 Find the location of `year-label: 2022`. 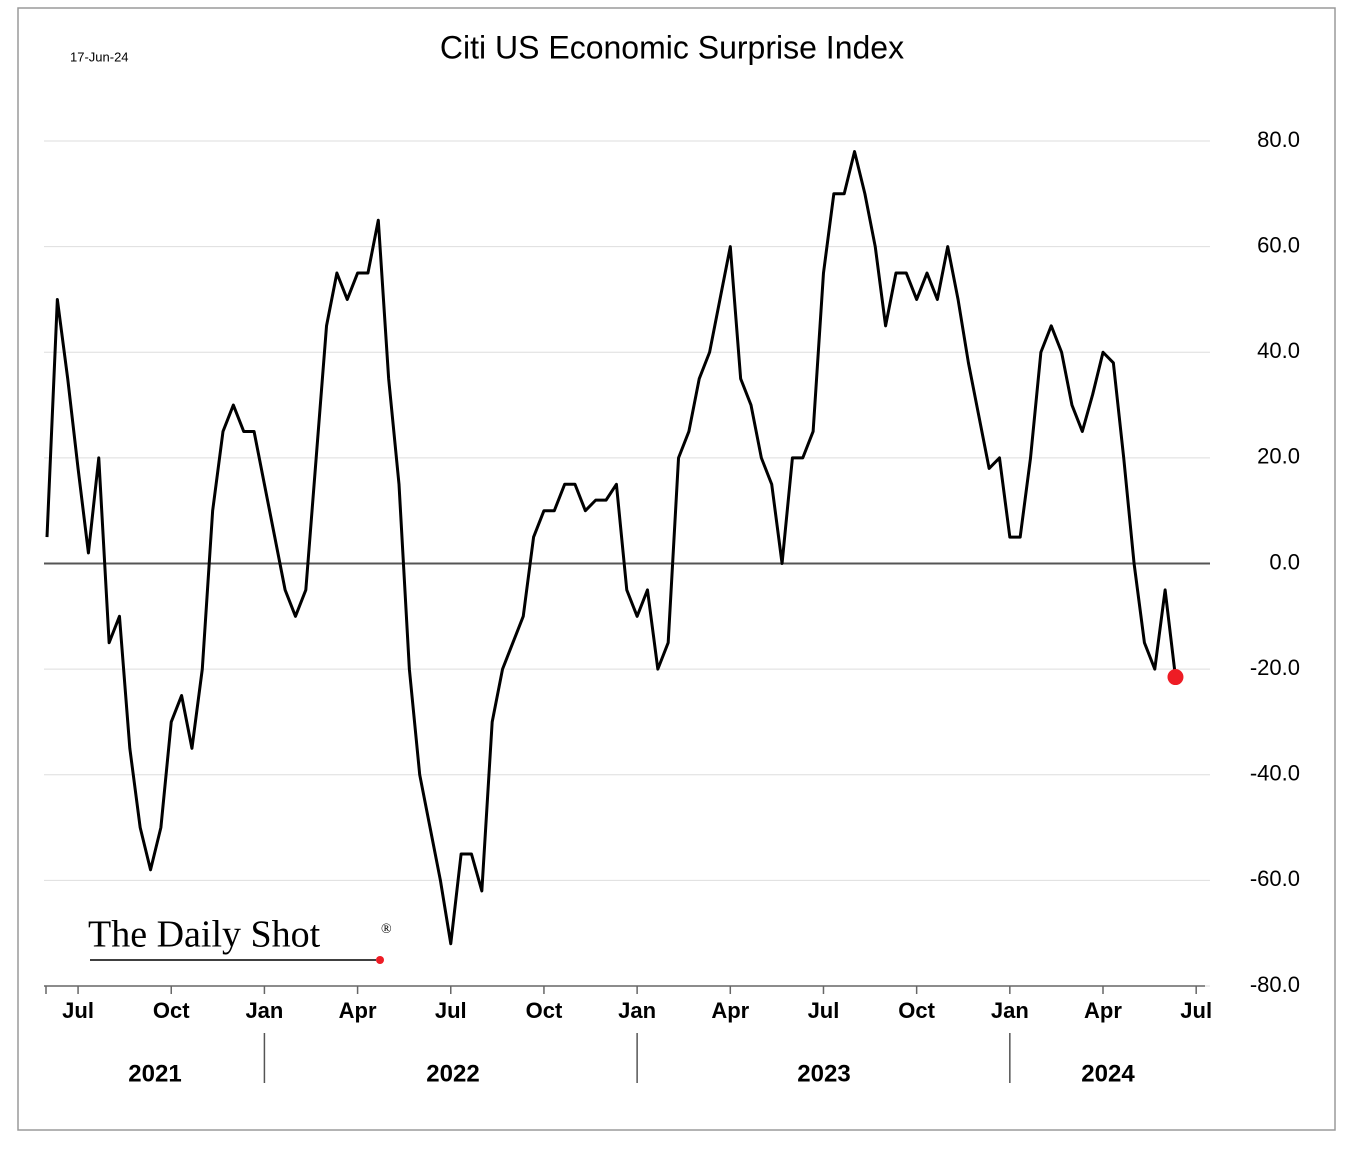

year-label: 2022 is located at coordinates (452, 1073).